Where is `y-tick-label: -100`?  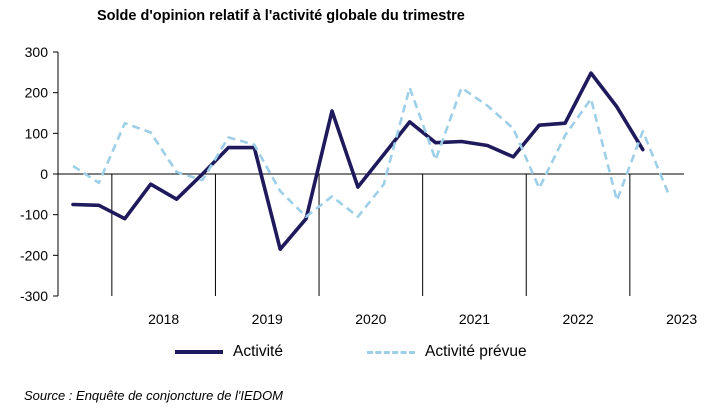 y-tick-label: -100 is located at coordinates (34, 215).